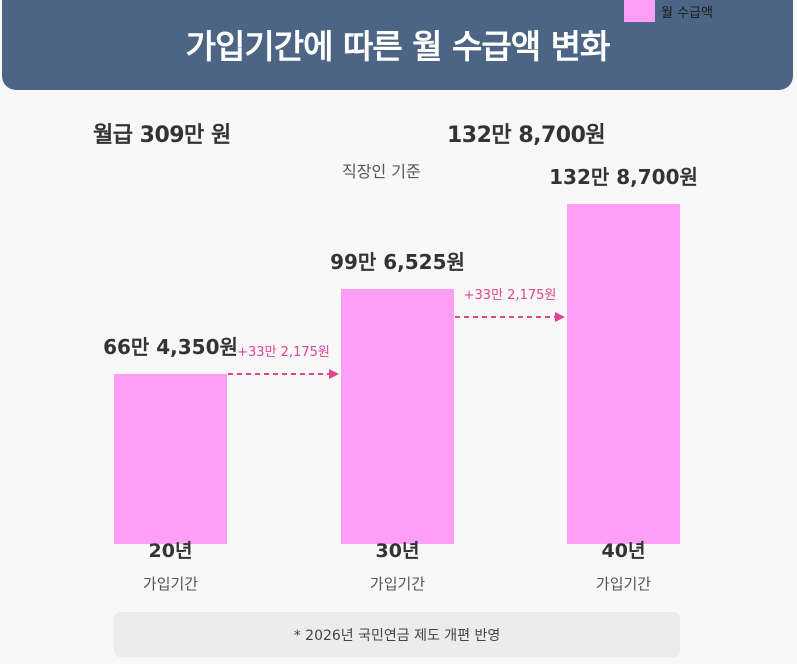 The width and height of the screenshot is (797, 664). Describe the element at coordinates (162, 135) in the screenshot. I see `salary-label: 월급 309만 원` at that location.